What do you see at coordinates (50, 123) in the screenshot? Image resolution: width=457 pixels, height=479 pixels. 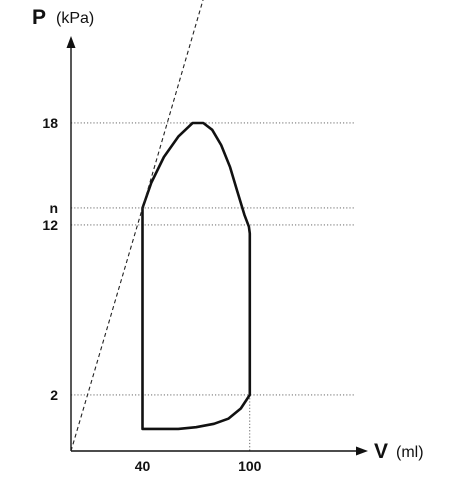 I see `y-tick-label-3: 18` at bounding box center [50, 123].